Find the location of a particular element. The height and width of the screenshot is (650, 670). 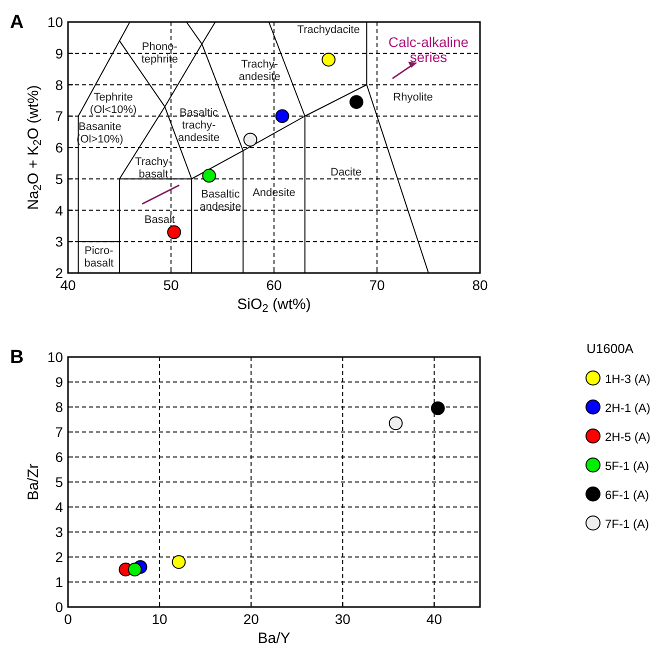

annotation: Basaltic andesite is located at coordinates (221, 201).